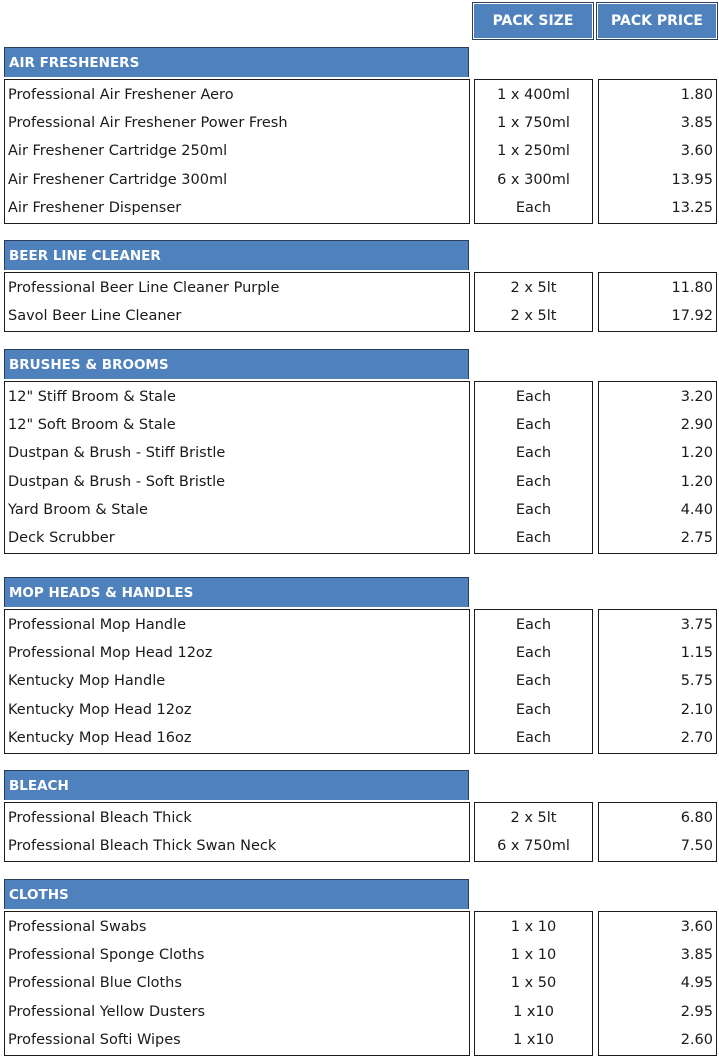  Describe the element at coordinates (142, 846) in the screenshot. I see `product-name: Professional Bleach Thick Swan Neck` at that location.